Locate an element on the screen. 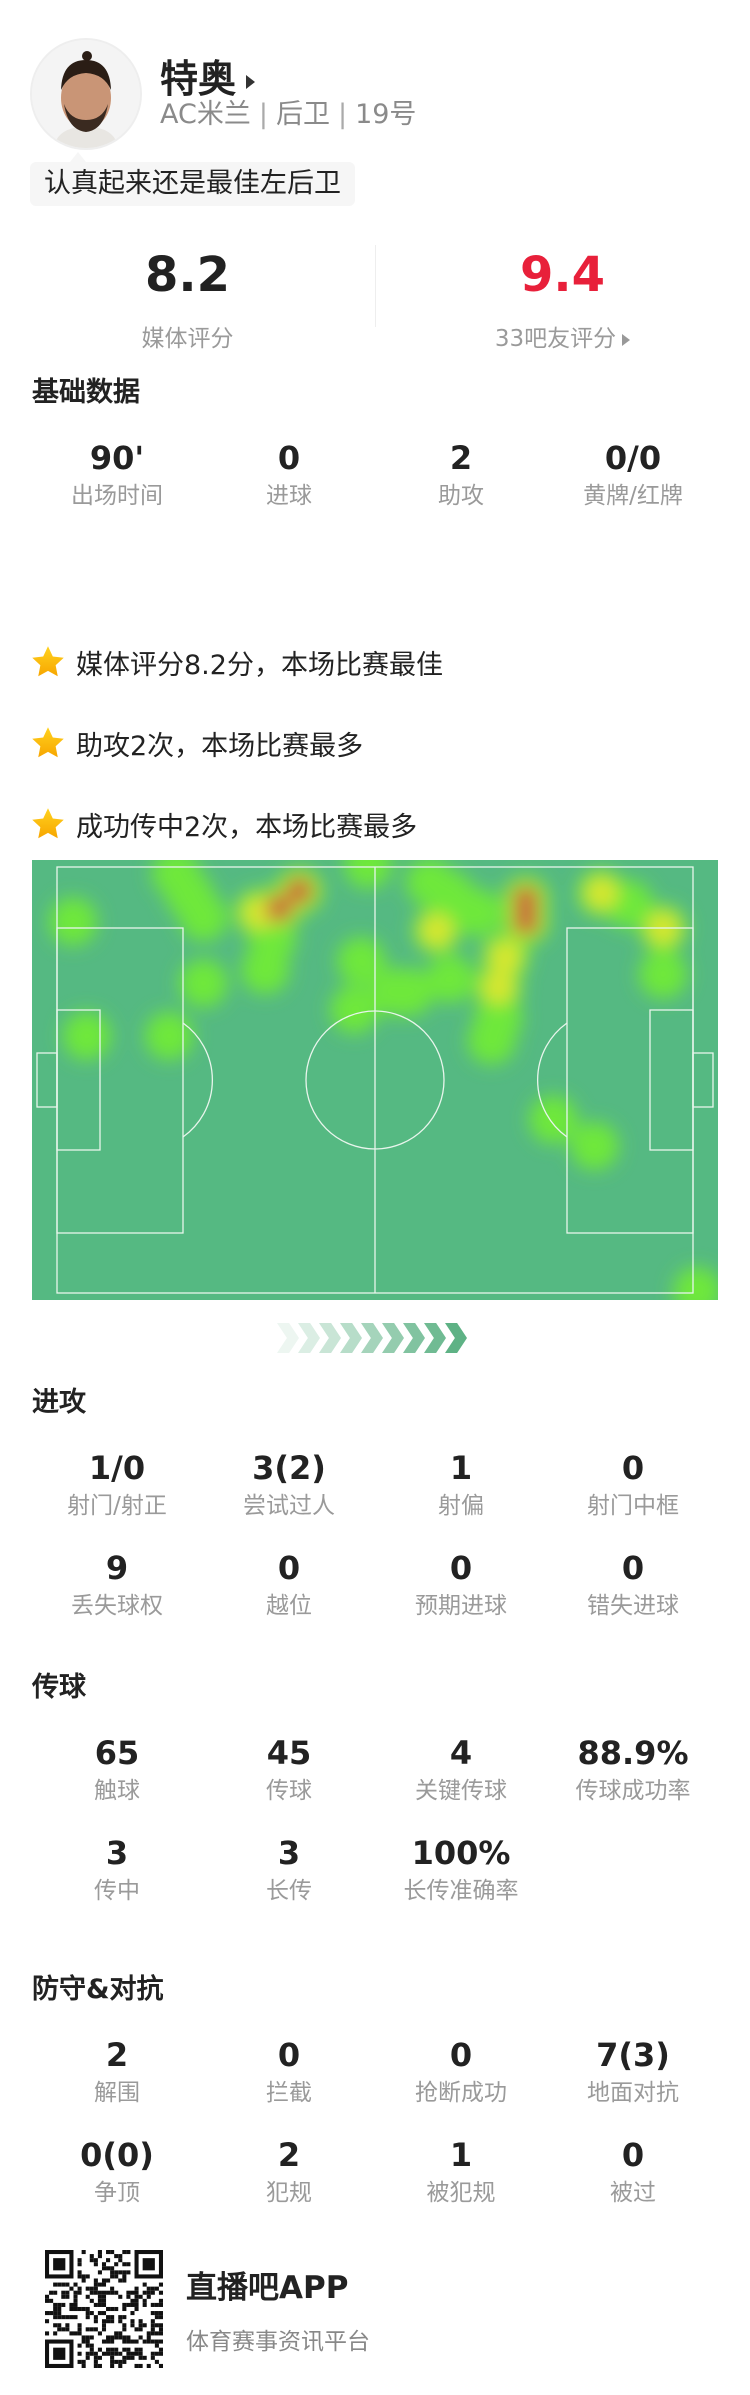 This screenshot has height=2395, width=750. stat-cell: 45 传球 is located at coordinates (289, 1783).